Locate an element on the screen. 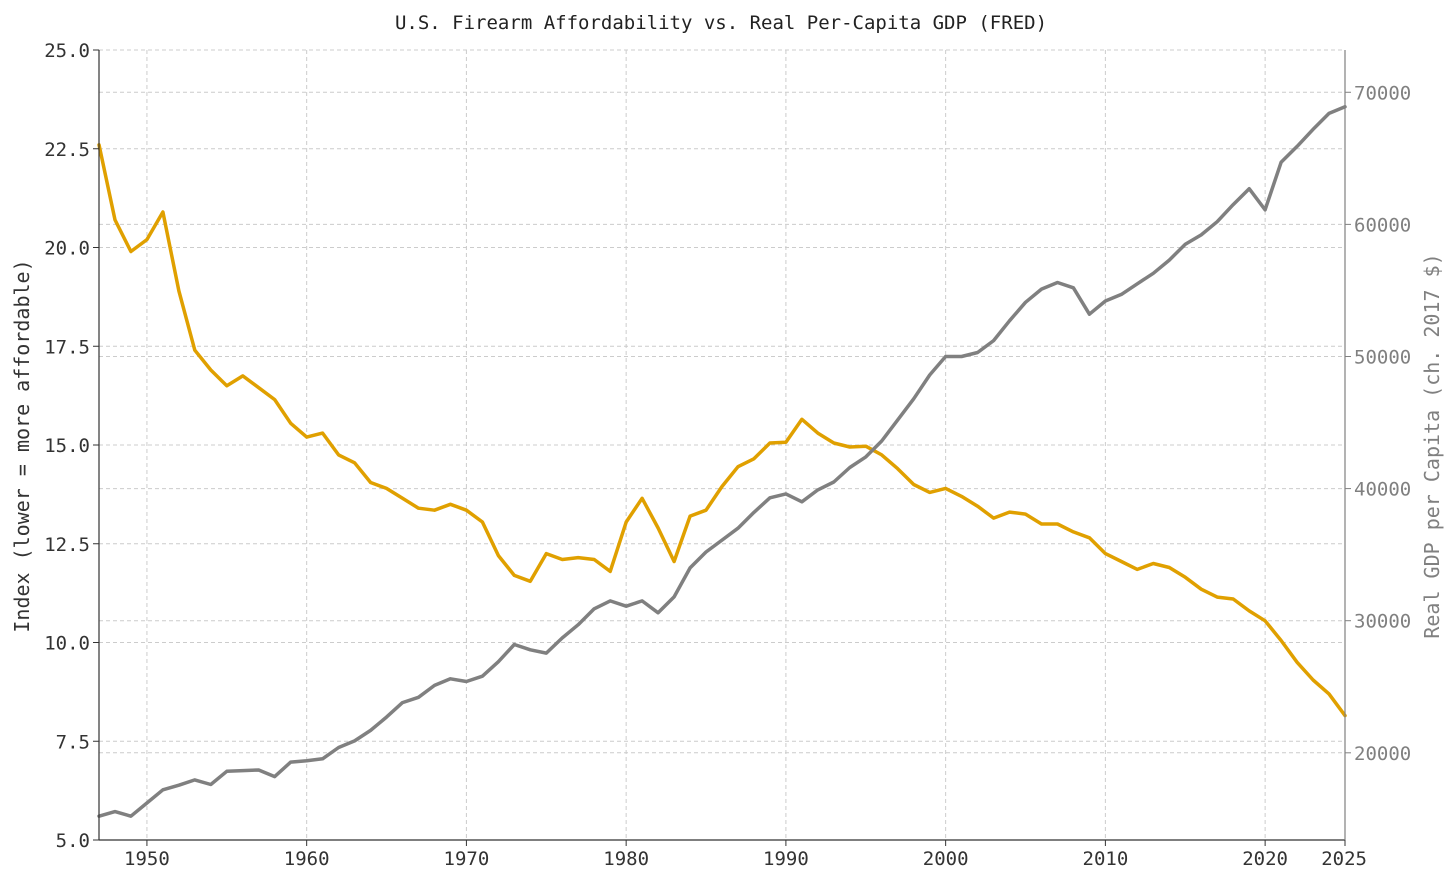 The height and width of the screenshot is (882, 1456). y-tick-label: 12.5 is located at coordinates (67, 545).